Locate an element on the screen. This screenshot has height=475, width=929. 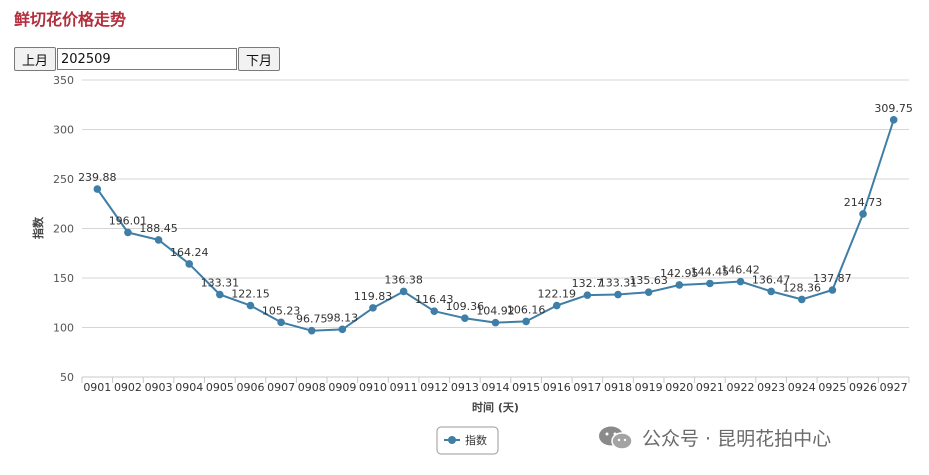
x-tick-label: 0927 is located at coordinates (894, 387).